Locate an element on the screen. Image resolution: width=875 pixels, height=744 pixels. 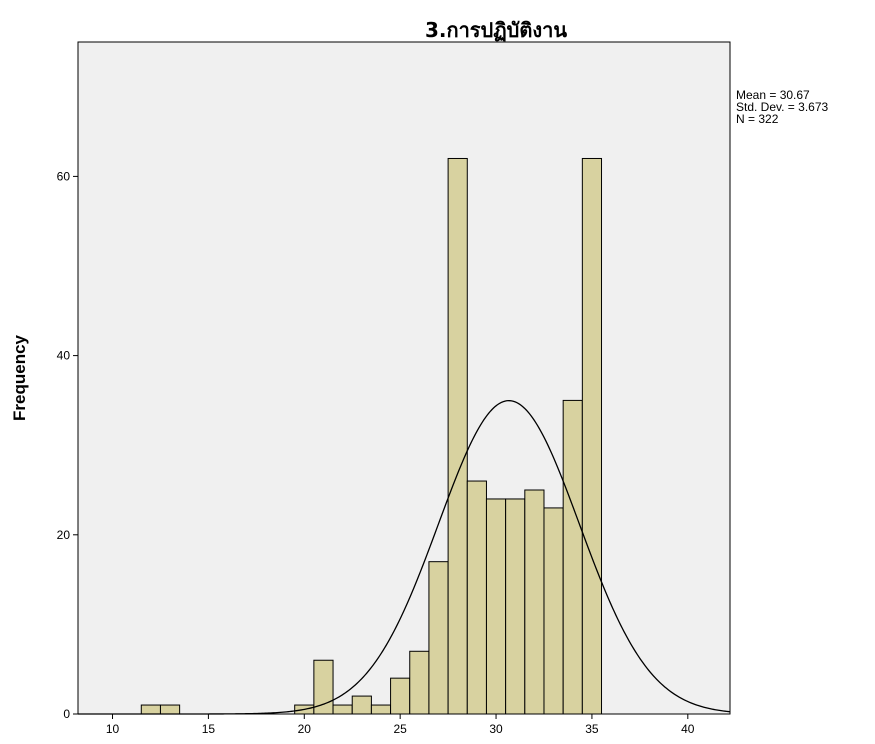
x-tick-label: 25 is located at coordinates (400, 729).